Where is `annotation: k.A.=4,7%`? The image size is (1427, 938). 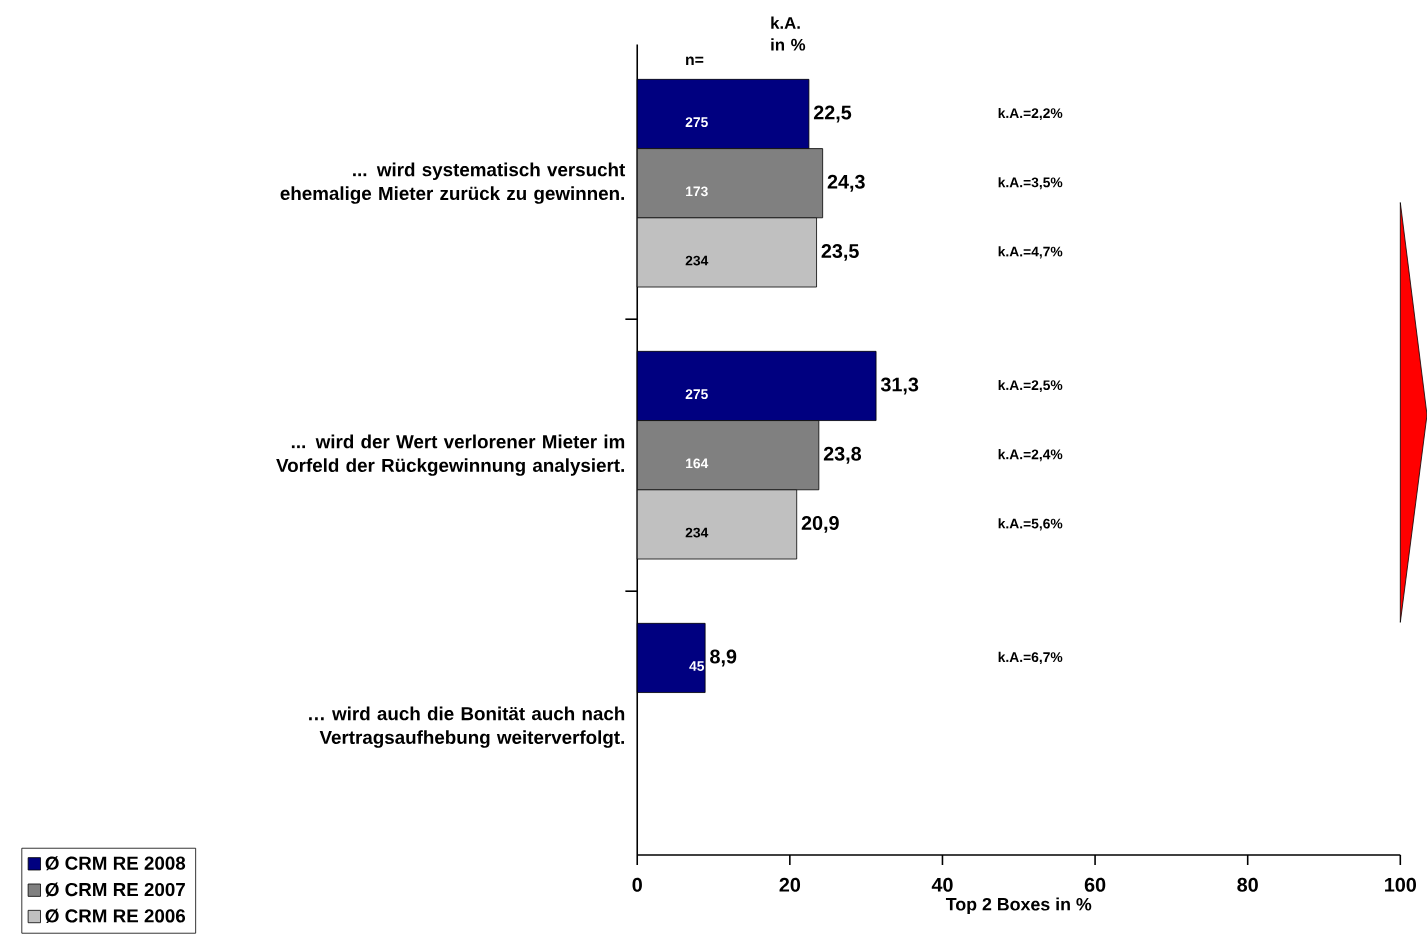
annotation: k.A.=4,7% is located at coordinates (1030, 252).